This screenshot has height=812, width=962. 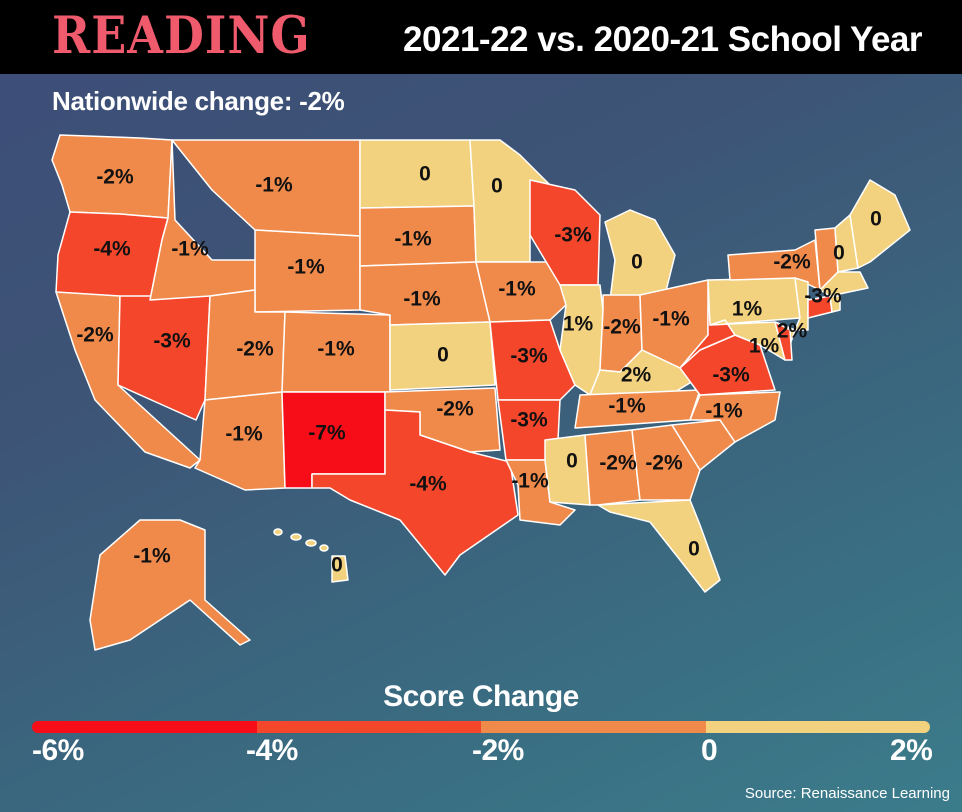 I want to click on state-label-ca: -2%, so click(x=95, y=335).